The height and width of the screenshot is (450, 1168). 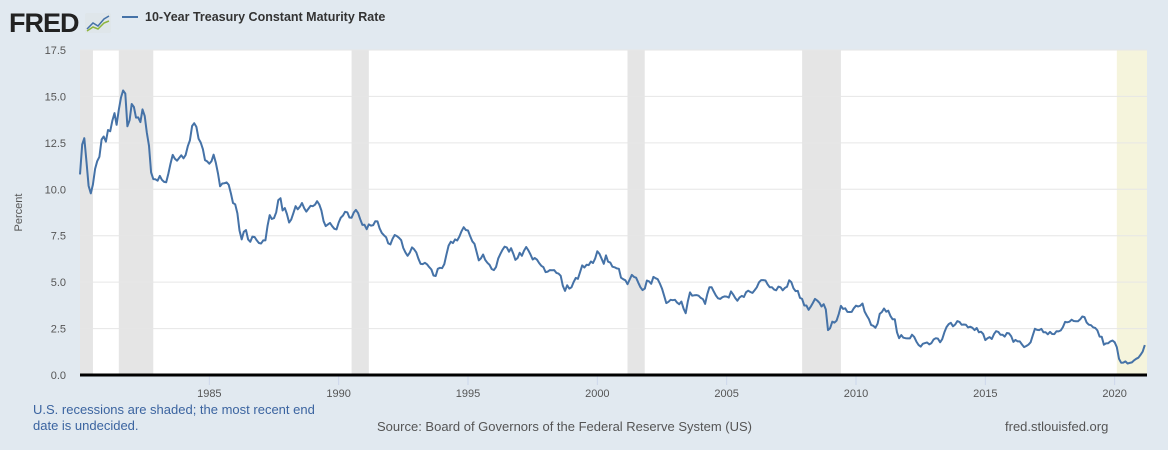 I want to click on y-tick-label: 17.5, so click(x=55, y=51).